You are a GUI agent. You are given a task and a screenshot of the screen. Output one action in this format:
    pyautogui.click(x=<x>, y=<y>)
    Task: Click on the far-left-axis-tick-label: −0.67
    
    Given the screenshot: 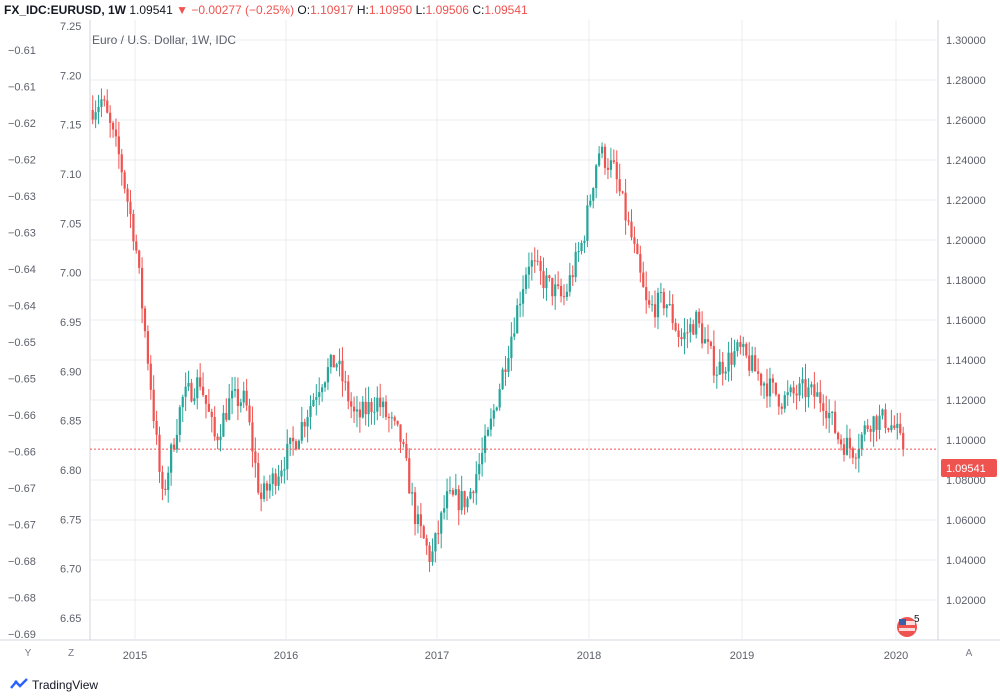 What is the action you would take?
    pyautogui.click(x=22, y=489)
    